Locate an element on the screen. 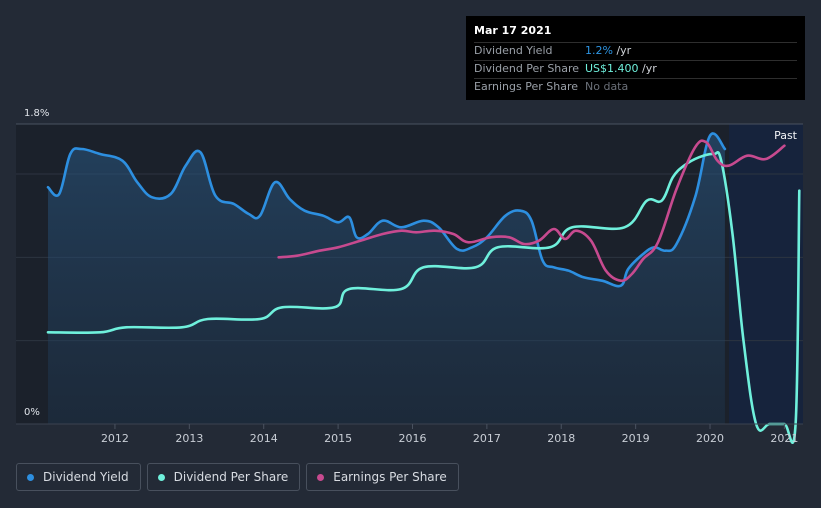  legend-label: Dividend Yield is located at coordinates (86, 477).